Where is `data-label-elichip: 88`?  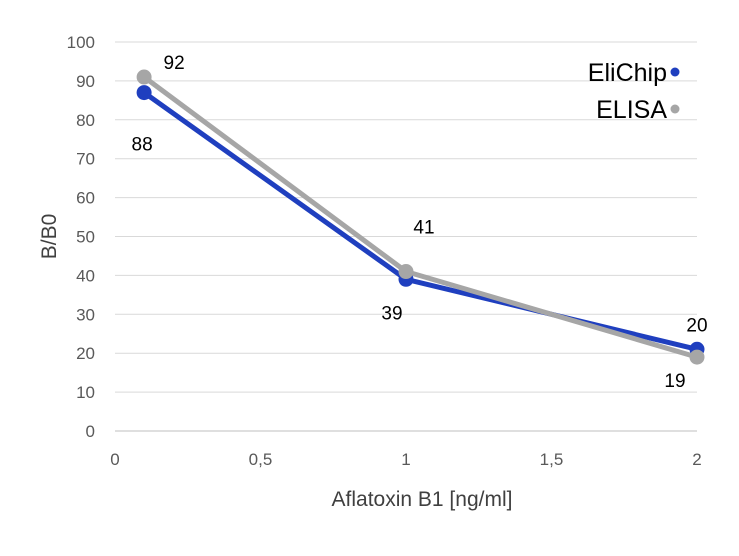 data-label-elichip: 88 is located at coordinates (142, 145).